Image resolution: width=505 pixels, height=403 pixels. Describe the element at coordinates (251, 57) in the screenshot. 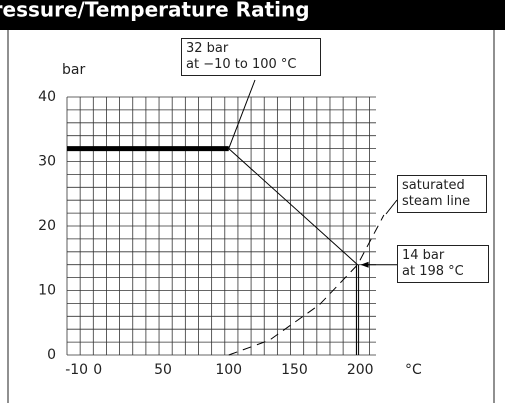

I see `annotation: 32 bar at −10 to 100 °C` at that location.